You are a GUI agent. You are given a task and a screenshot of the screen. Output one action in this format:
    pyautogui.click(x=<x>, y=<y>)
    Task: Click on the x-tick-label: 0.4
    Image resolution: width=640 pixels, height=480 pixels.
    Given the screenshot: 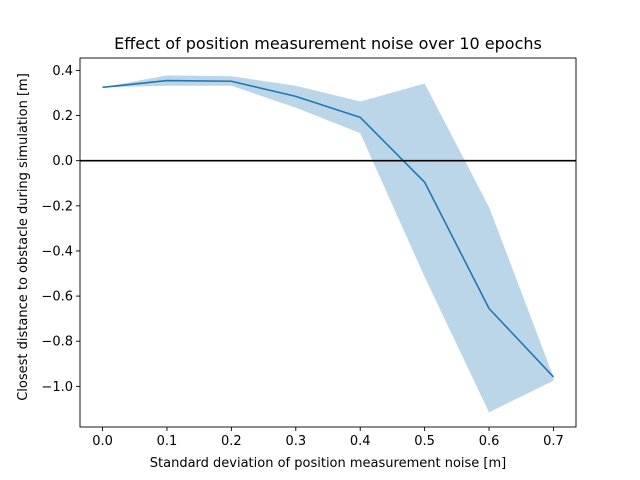 What is the action you would take?
    pyautogui.click(x=360, y=441)
    